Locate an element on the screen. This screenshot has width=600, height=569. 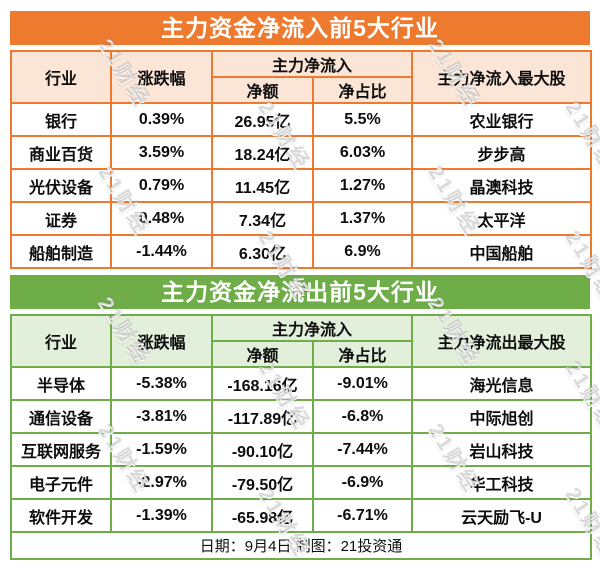
table-row: 半导体 -5.38% -168.16亿 -9.01% 海光信息 is located at coordinates (301, 383).